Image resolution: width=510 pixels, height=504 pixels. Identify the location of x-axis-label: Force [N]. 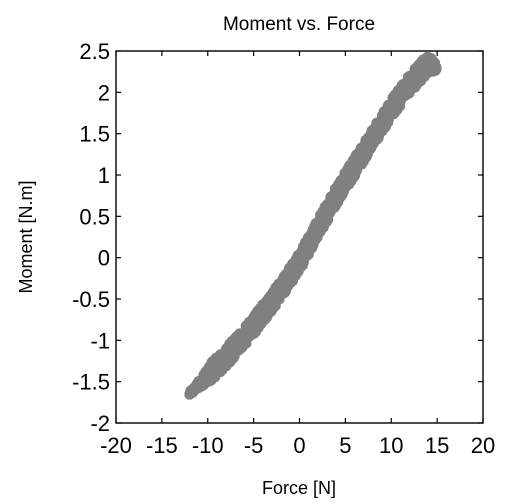
(299, 488).